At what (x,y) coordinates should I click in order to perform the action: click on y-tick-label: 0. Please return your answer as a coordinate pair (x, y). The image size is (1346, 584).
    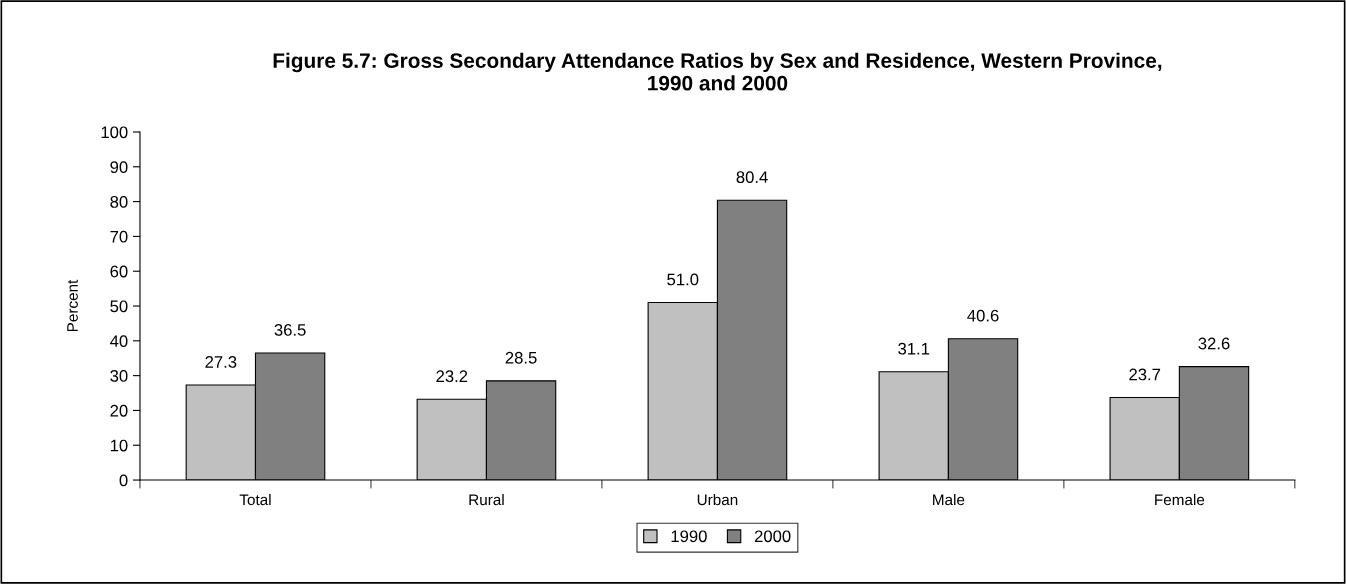
    Looking at the image, I should click on (123, 480).